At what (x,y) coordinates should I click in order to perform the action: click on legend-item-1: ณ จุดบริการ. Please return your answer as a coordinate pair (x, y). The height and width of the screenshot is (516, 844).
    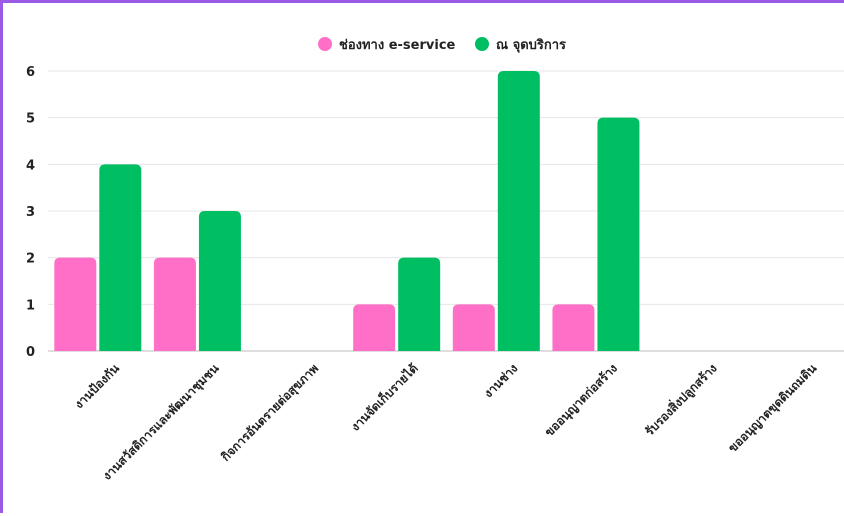
    Looking at the image, I should click on (520, 45).